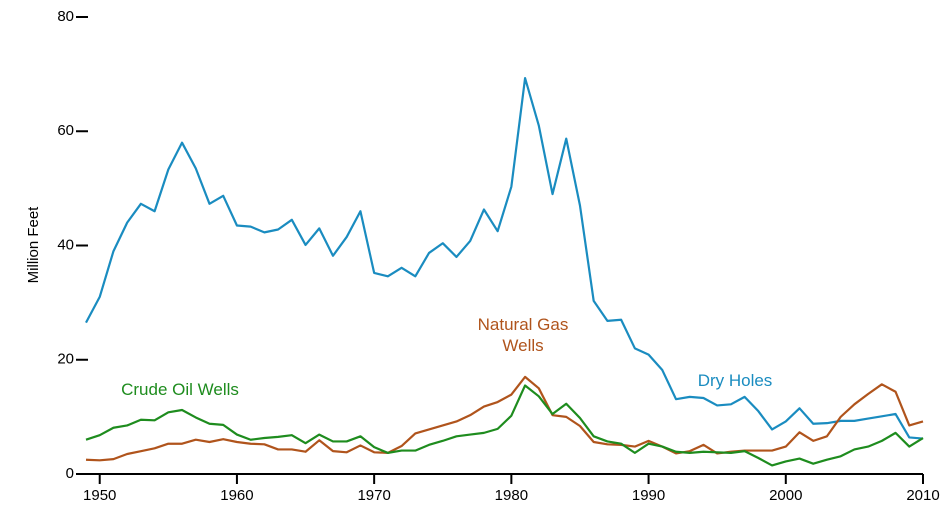 This screenshot has height=511, width=951. Describe the element at coordinates (504, 425) in the screenshot. I see `series-line` at that location.